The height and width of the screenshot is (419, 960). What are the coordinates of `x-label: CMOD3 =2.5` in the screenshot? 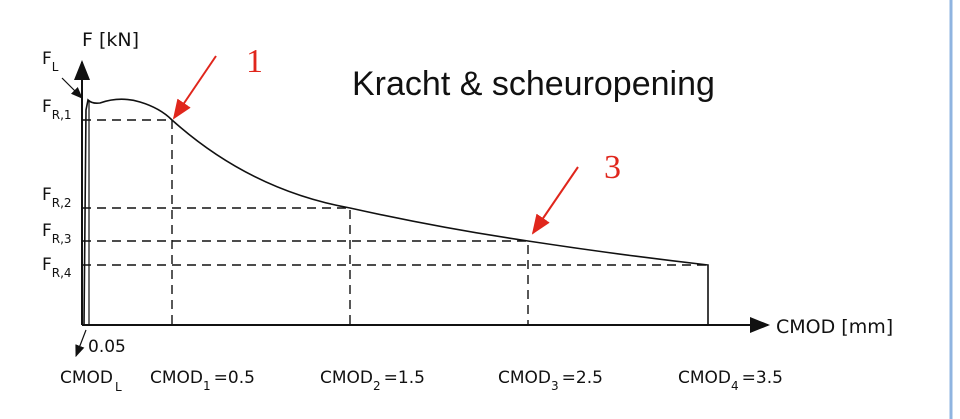 It's located at (550, 380).